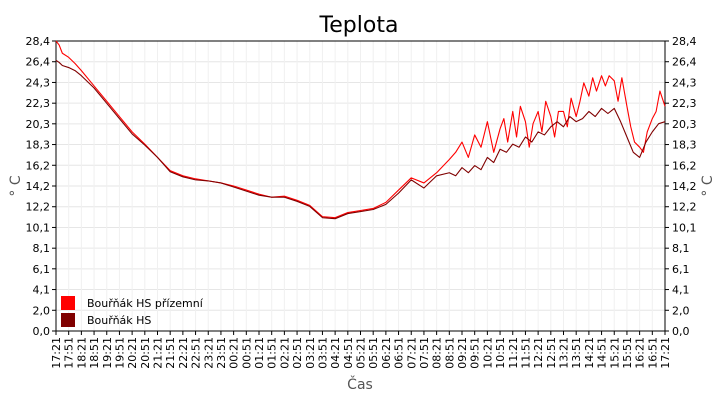 This screenshot has width=720, height=400. I want to click on x-tick-label: 00:21, so click(234, 353).